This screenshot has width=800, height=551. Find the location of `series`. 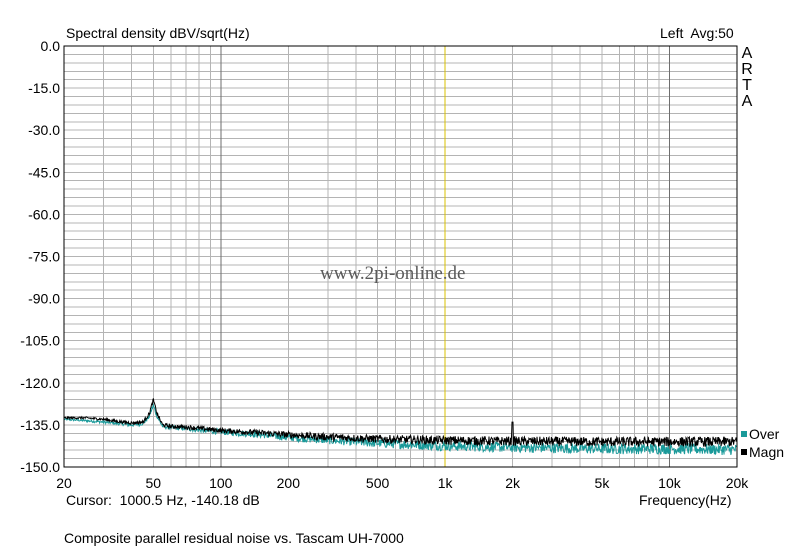

series is located at coordinates (400, 427).